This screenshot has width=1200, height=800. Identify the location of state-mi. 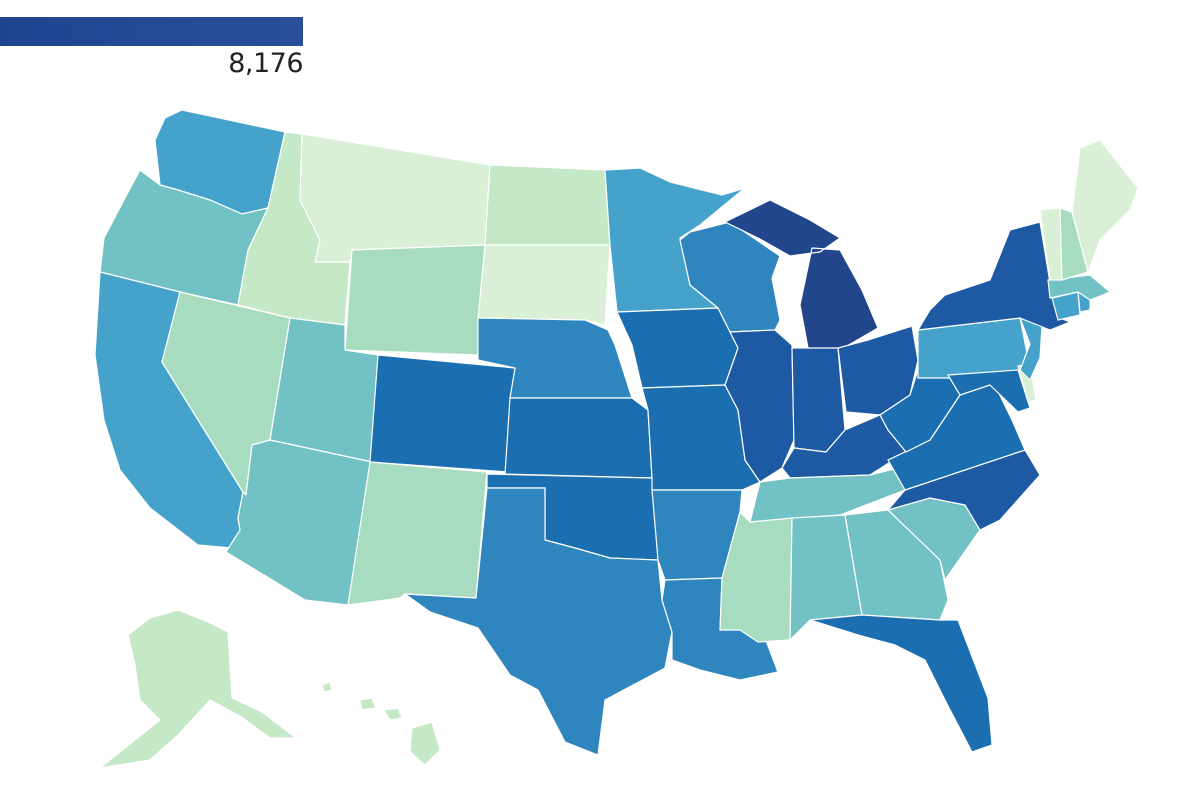
(801, 275).